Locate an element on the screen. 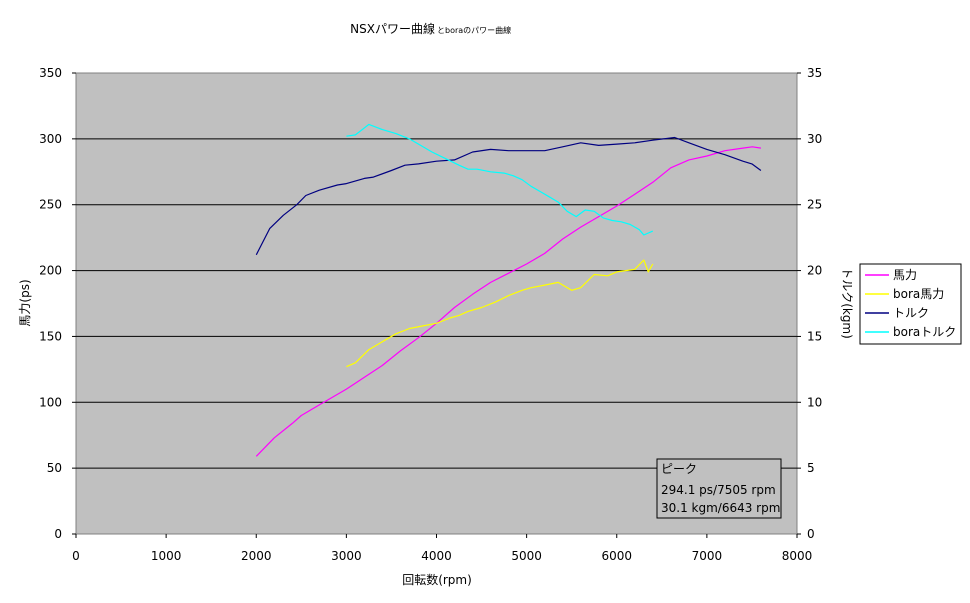  x-tick-label: 8000 is located at coordinates (797, 556).